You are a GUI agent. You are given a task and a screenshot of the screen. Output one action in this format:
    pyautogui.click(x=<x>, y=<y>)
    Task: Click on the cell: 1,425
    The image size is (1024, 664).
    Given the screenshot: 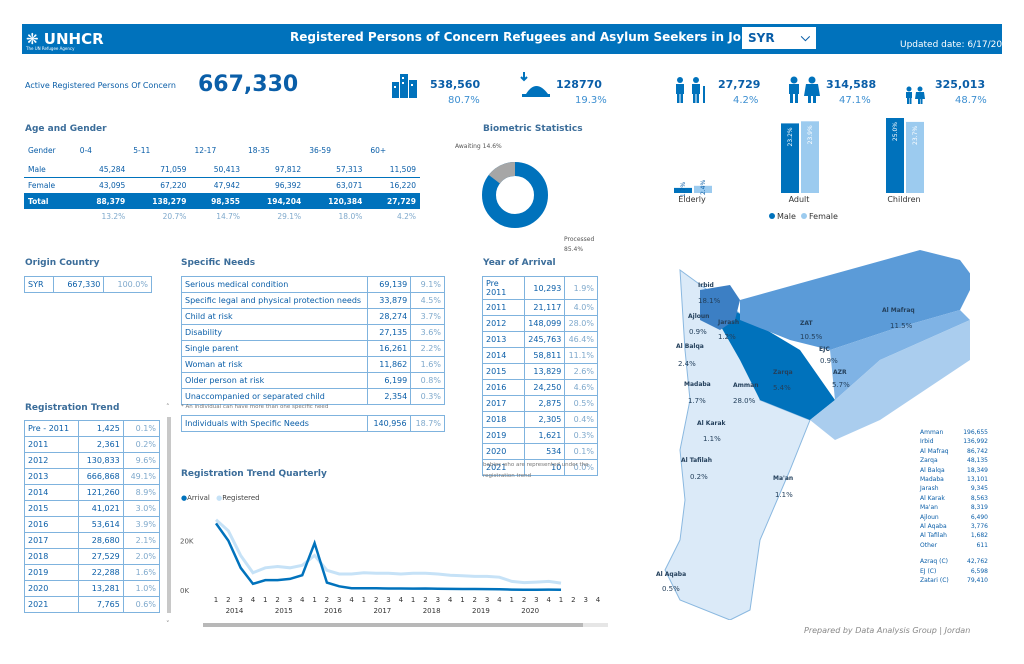 What is the action you would take?
    pyautogui.click(x=101, y=428)
    